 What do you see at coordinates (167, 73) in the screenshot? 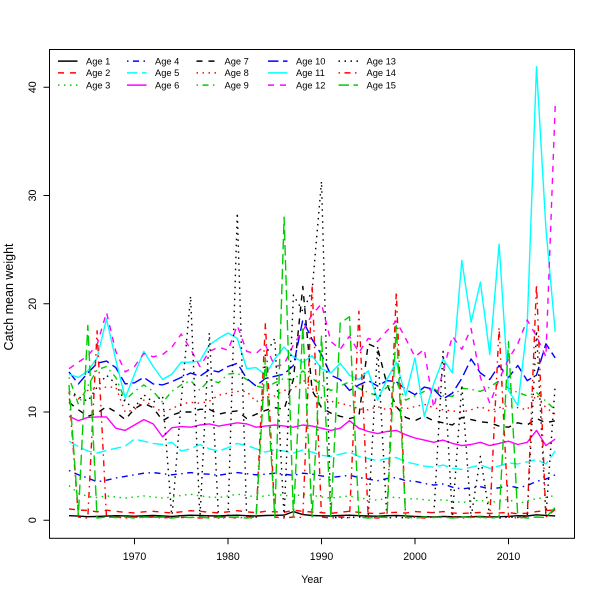
I see `svg-text: Age 5` at bounding box center [167, 73].